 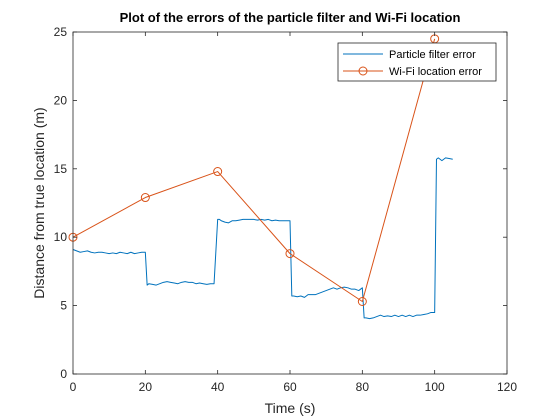 I want to click on y-tick-label: 15, so click(x=61, y=169).